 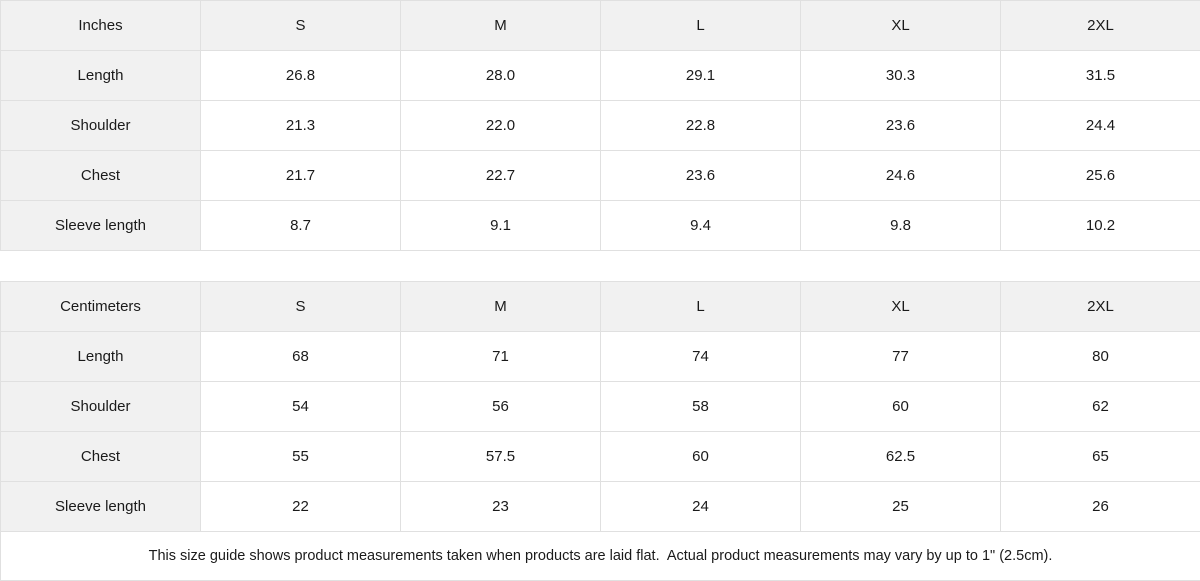 I want to click on inches-chest-s: 21.7, so click(x=301, y=176).